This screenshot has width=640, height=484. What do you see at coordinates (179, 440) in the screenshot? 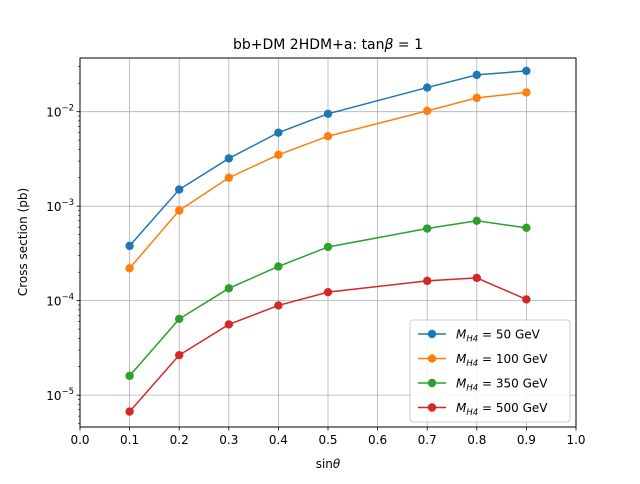
I see `x-tick-label: 0.2` at bounding box center [179, 440].